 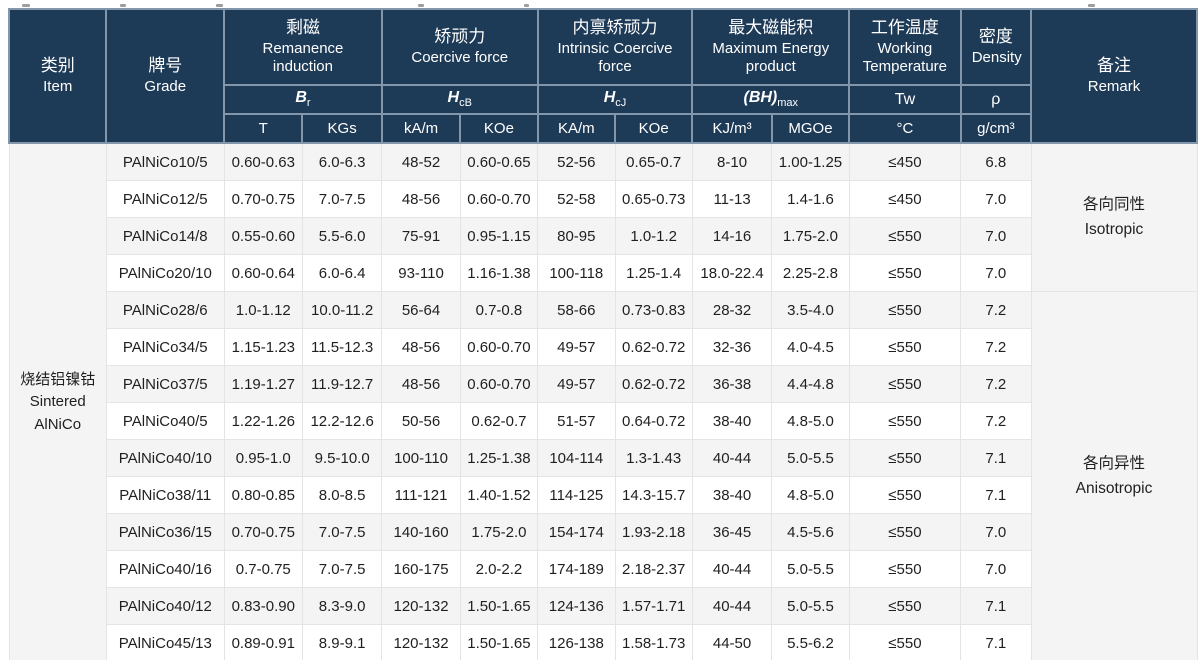 I want to click on col-header-energy: 最大磁能积 Maximum Energy product, so click(x=771, y=47).